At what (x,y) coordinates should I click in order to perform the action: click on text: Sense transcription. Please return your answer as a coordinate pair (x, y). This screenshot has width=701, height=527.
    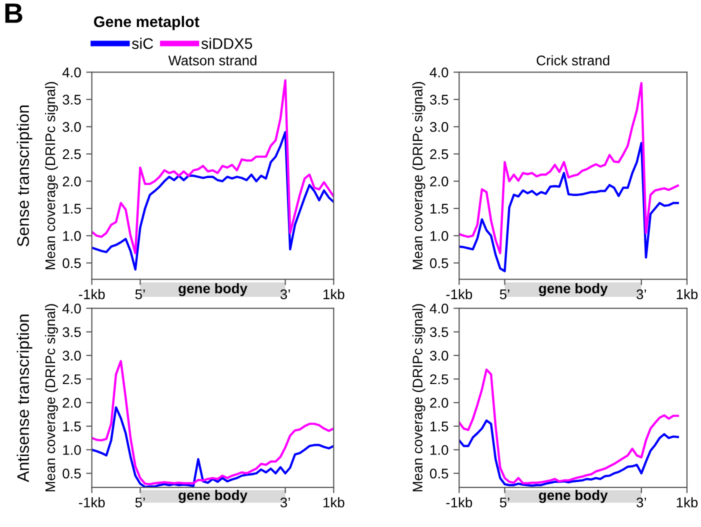
    Looking at the image, I should click on (24, 176).